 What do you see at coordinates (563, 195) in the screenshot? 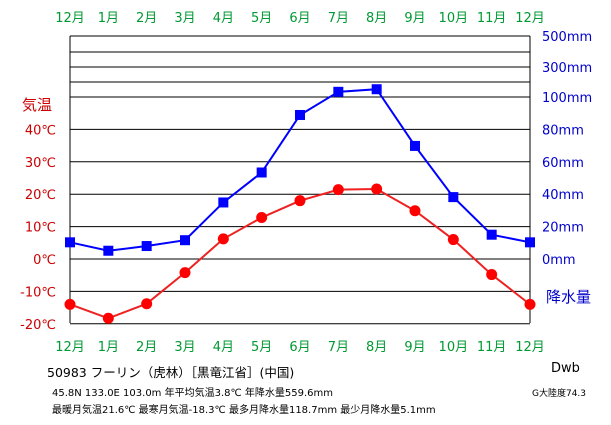
I see `precip-tick-label: 40mm` at bounding box center [563, 195].